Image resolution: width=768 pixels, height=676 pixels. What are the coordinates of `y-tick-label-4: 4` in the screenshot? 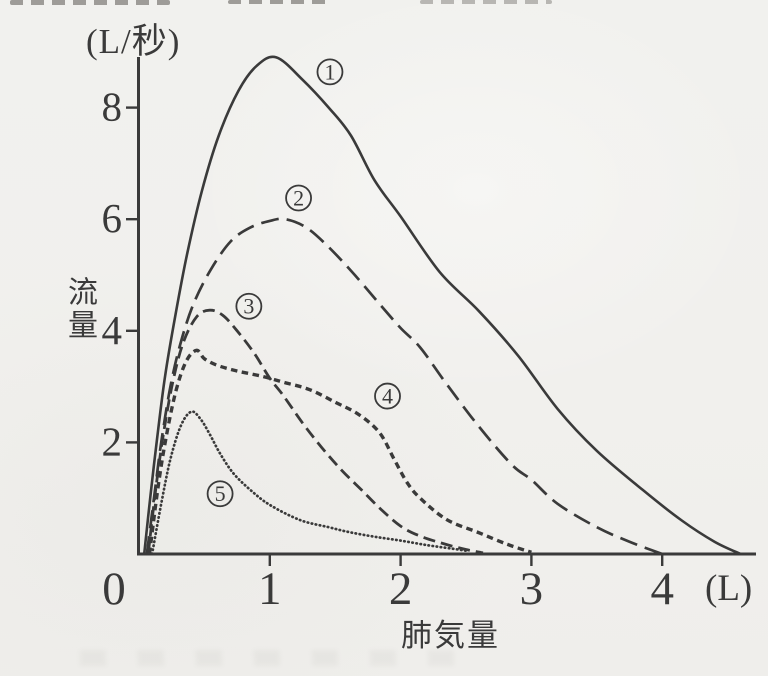 It's located at (112, 330).